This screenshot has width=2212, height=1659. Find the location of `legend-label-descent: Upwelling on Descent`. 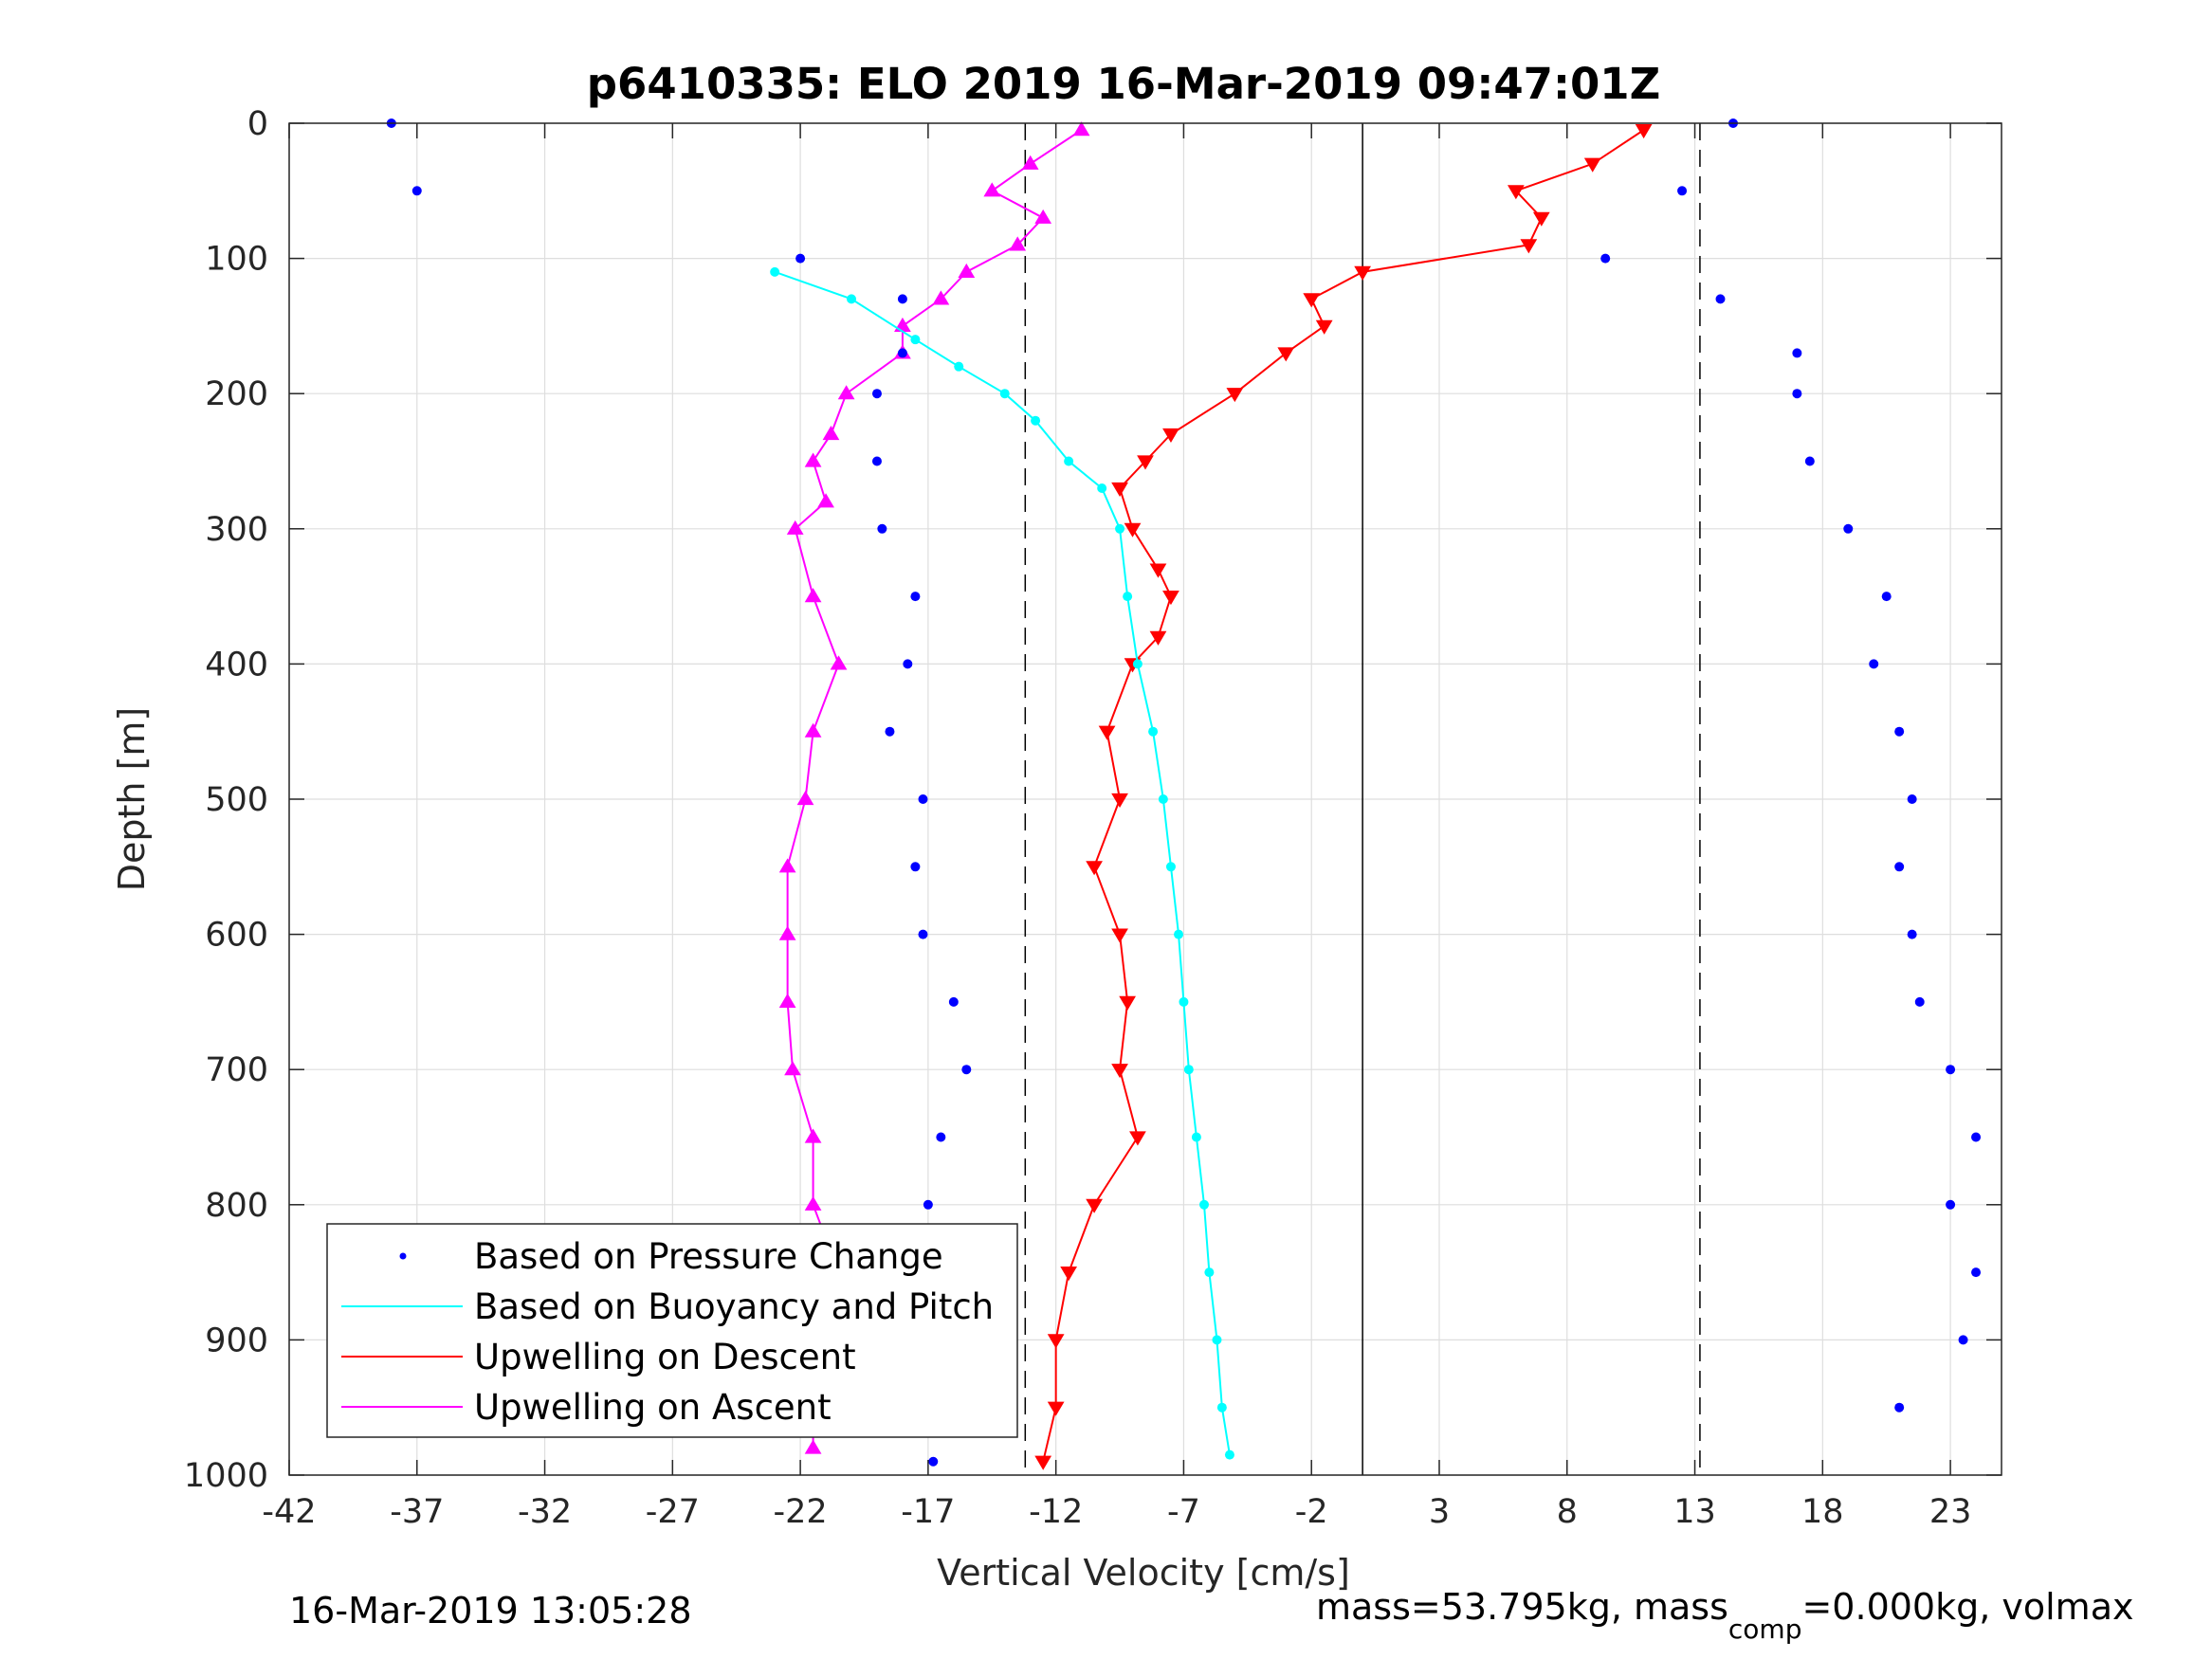

legend-label-descent: Upwelling on Descent is located at coordinates (665, 1357).